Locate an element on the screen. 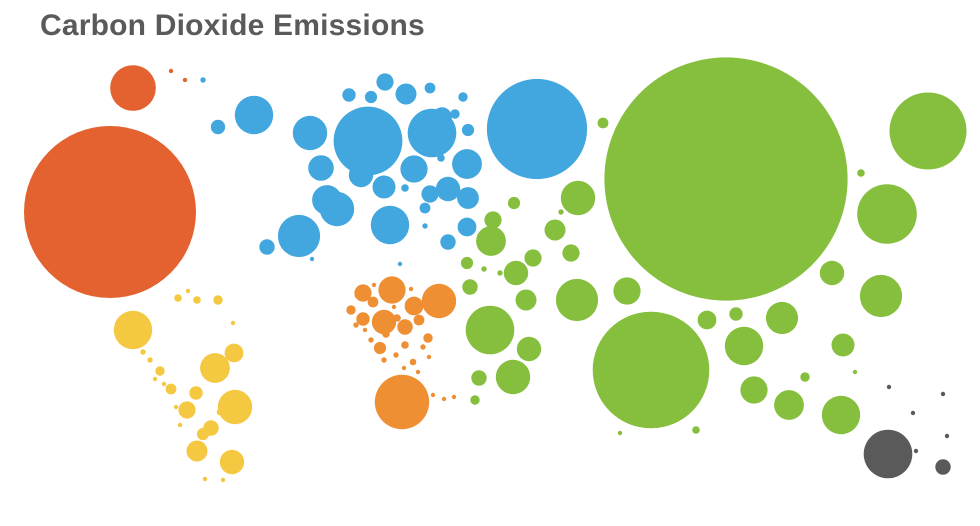 The image size is (980, 526). series-north-america is located at coordinates (110, 181).